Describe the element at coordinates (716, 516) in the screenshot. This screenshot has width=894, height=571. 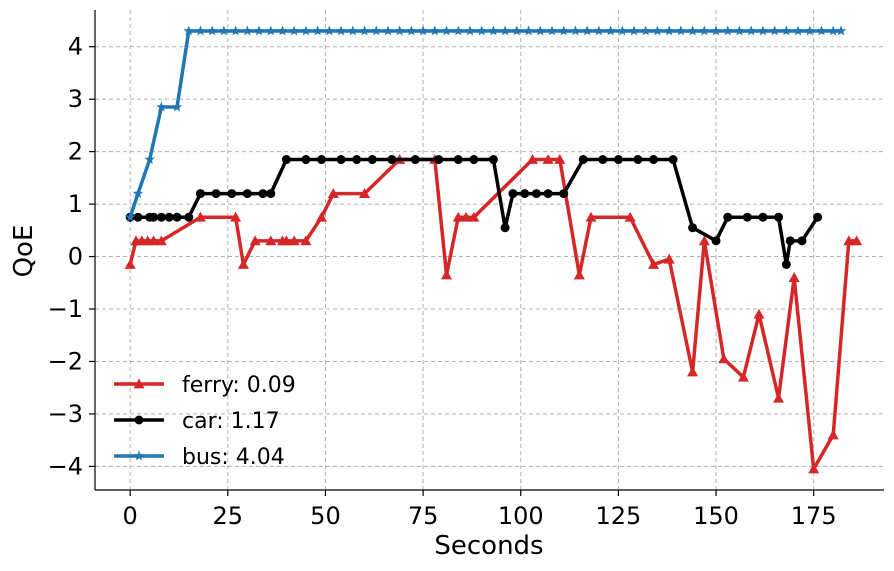
I see `x-tick-label: 150` at that location.